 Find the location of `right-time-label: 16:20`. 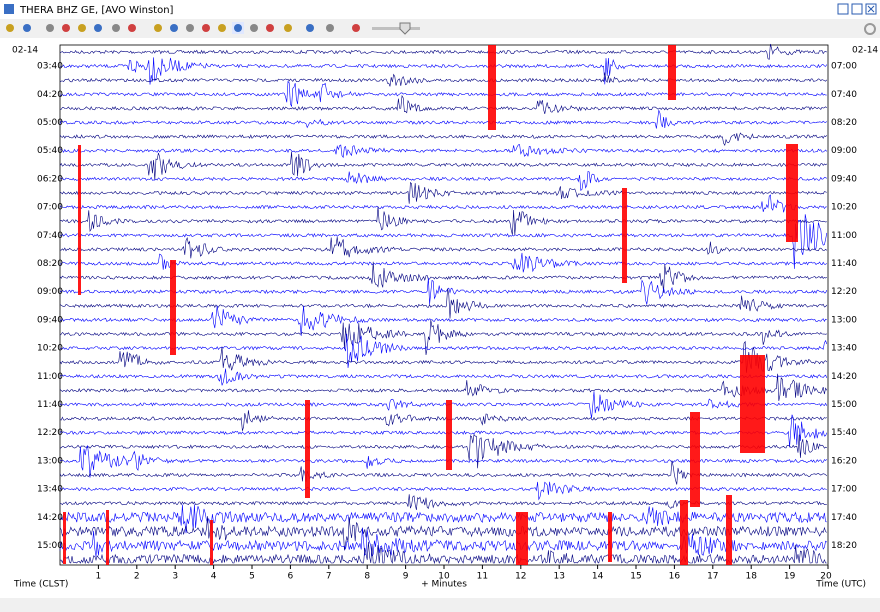

right-time-label: 16:20 is located at coordinates (844, 461).